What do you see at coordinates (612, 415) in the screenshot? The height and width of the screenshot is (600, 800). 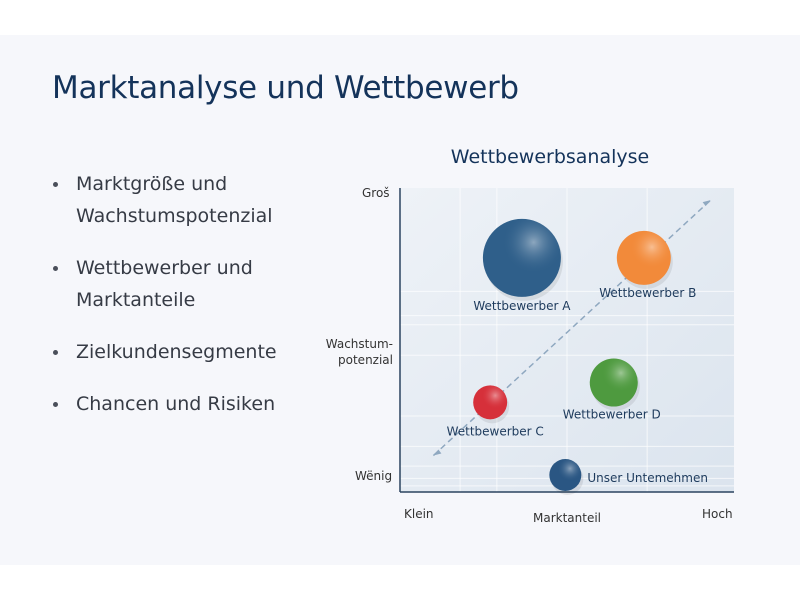 I see `bubble-label: Wettbewerber D` at bounding box center [612, 415].